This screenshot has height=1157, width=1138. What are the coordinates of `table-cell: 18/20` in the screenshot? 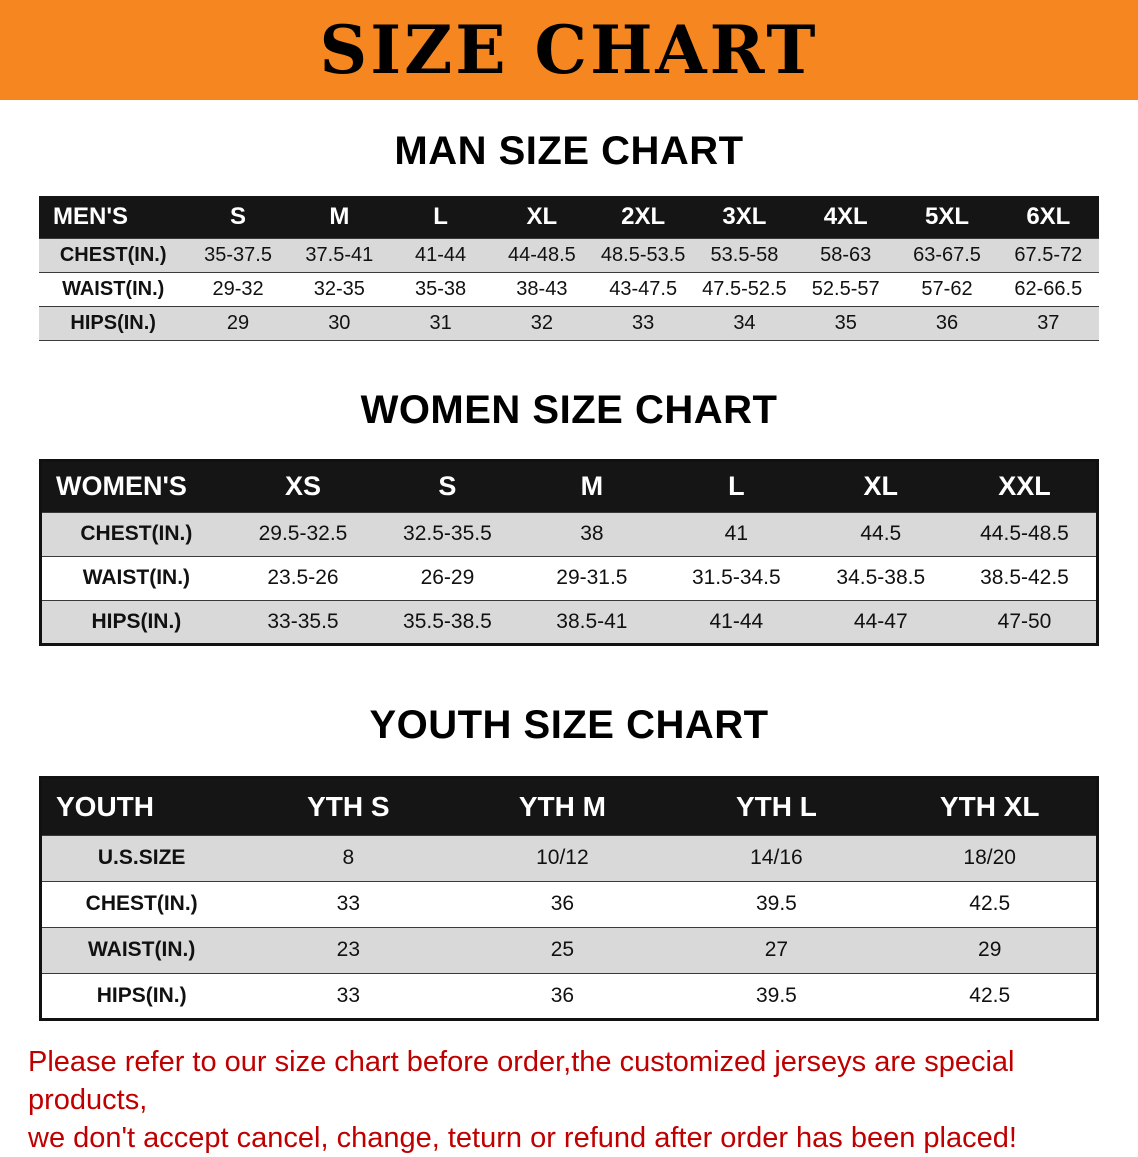 It's located at (990, 857).